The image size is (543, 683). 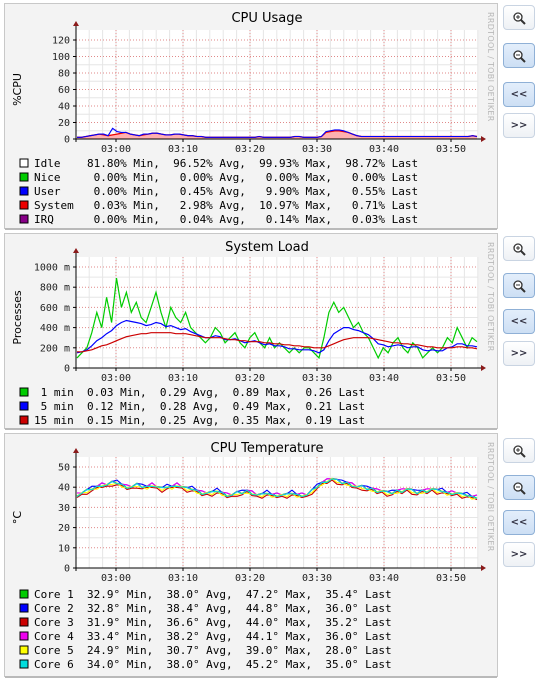 What do you see at coordinates (55, 328) in the screenshot?
I see `y-tick-label: 400 m` at bounding box center [55, 328].